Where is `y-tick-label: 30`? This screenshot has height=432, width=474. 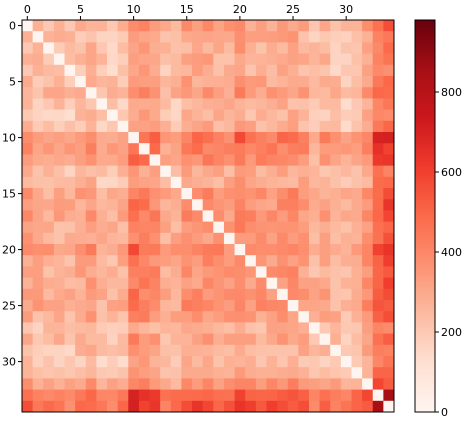 y-tick-label: 30 is located at coordinates (9, 362).